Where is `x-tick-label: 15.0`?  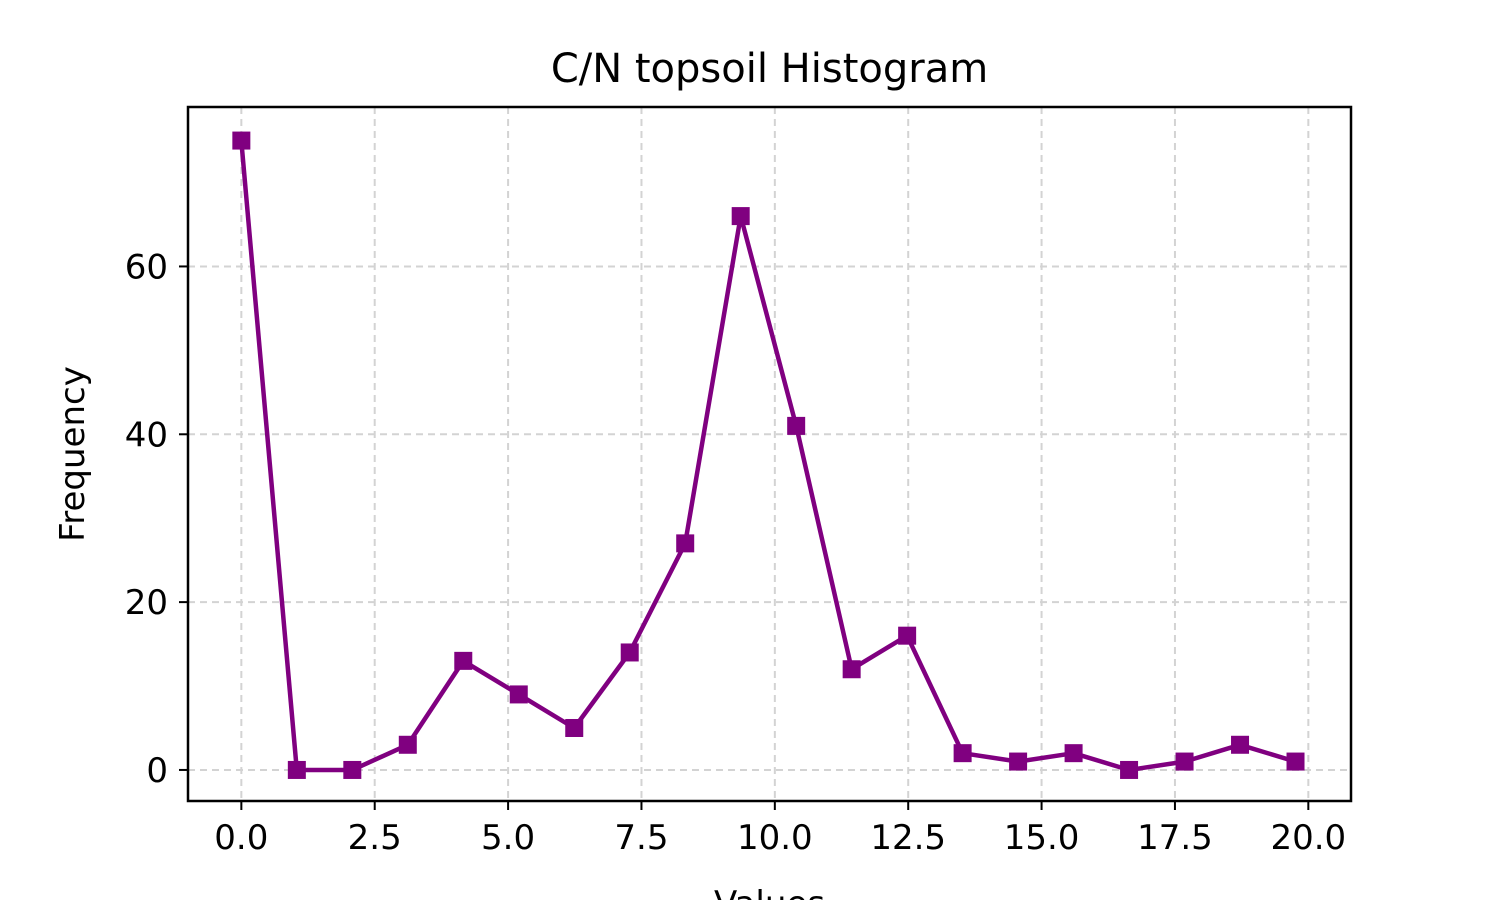
x-tick-label: 15.0 is located at coordinates (1042, 838).